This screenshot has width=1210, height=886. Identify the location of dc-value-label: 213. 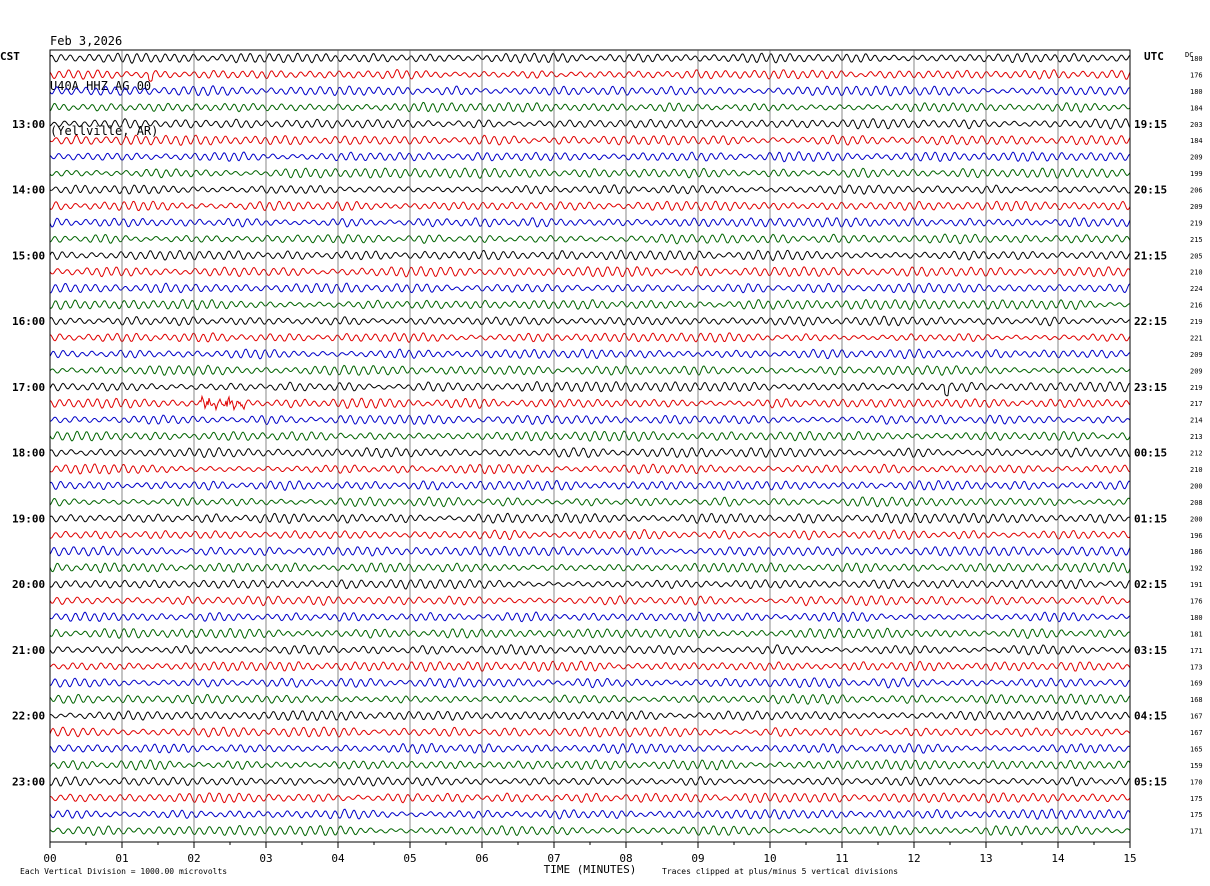
(1196, 437).